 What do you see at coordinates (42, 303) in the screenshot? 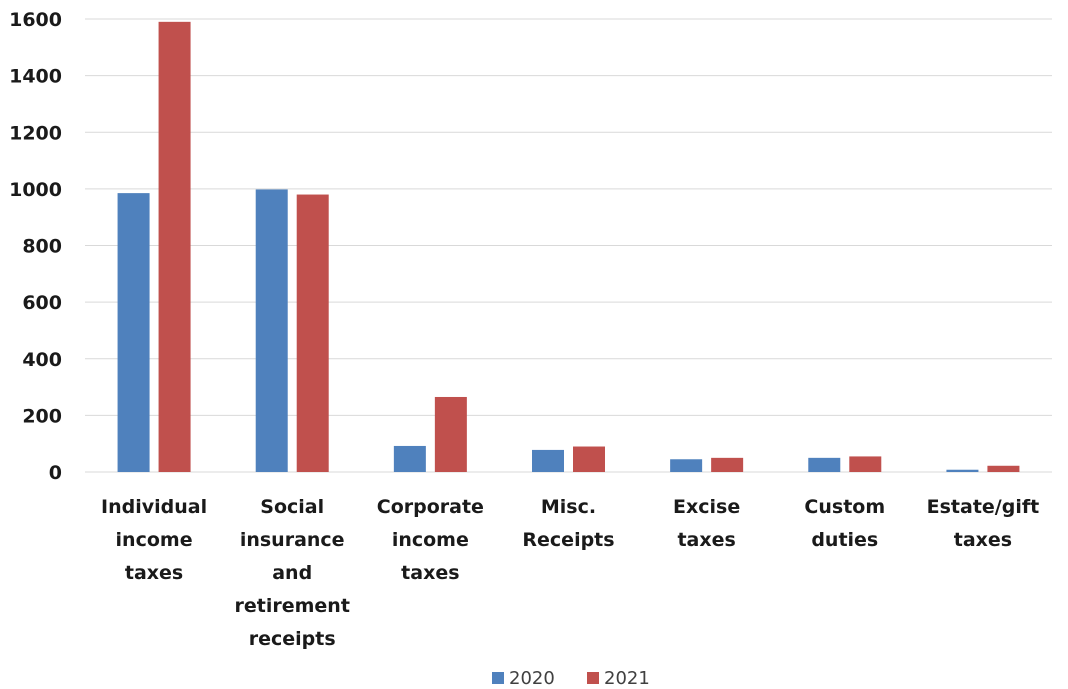
I see `y-tick-label: 600` at bounding box center [42, 303].